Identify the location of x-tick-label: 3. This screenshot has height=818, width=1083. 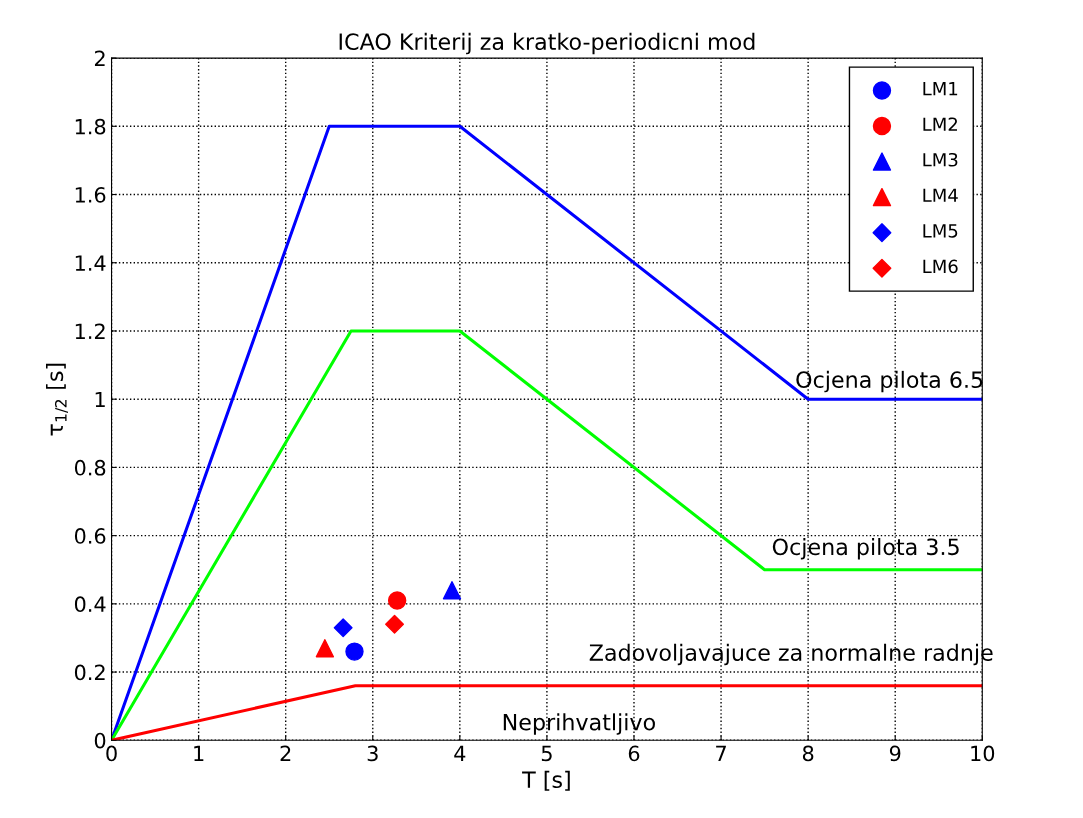
(372, 753).